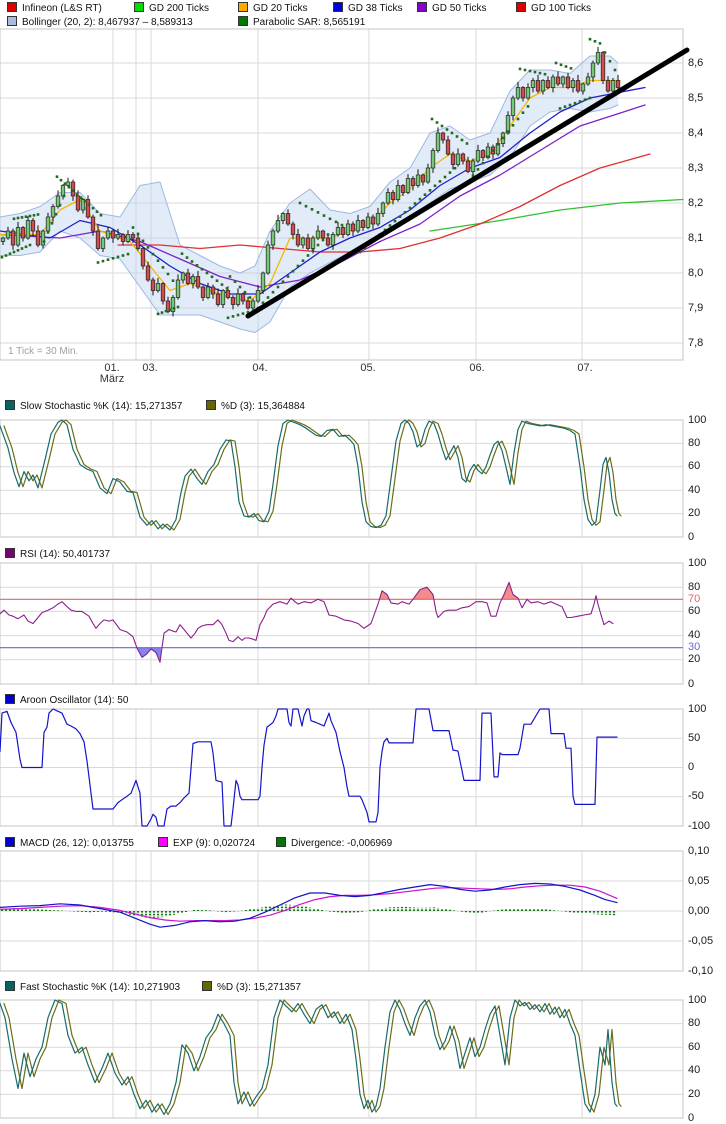 This screenshot has width=726, height=1124. I want to click on rsi-overbought-zone, so click(423, 593).